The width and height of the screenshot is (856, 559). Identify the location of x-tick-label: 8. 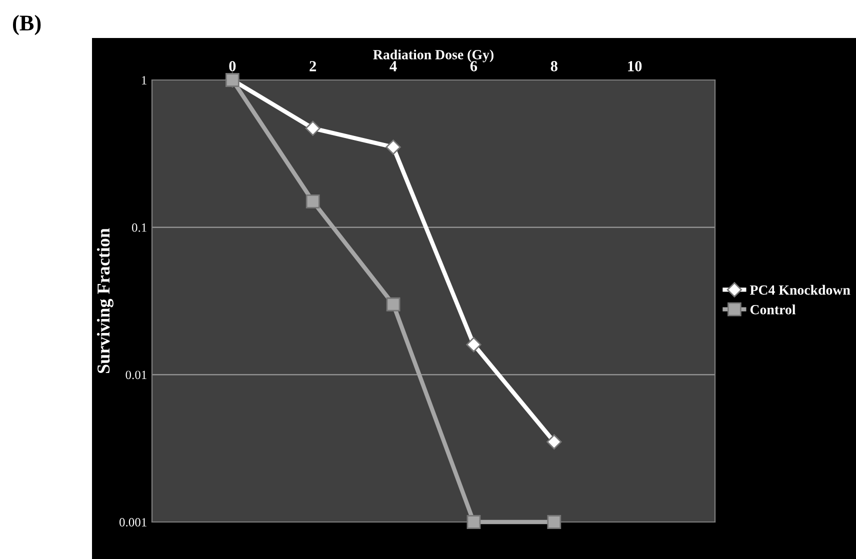
(554, 66).